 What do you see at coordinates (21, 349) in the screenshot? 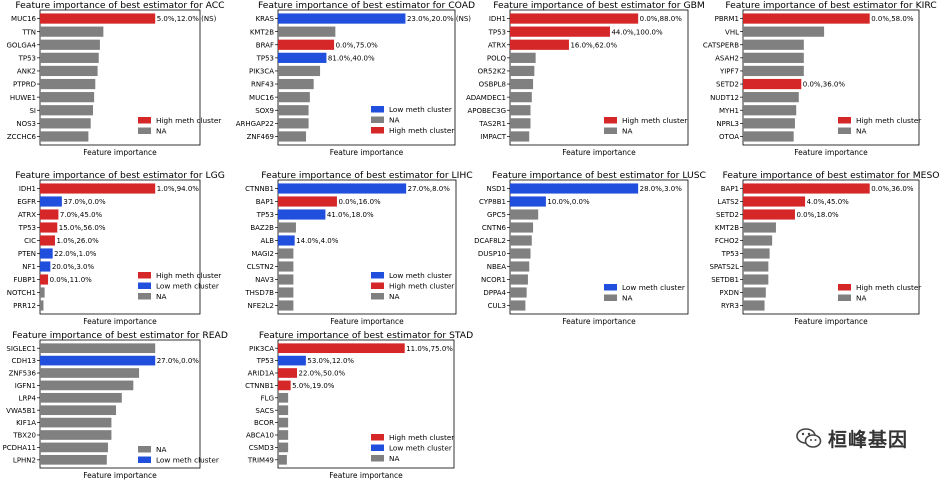
I see `y-tick-label: SIGLEC1` at bounding box center [21, 349].